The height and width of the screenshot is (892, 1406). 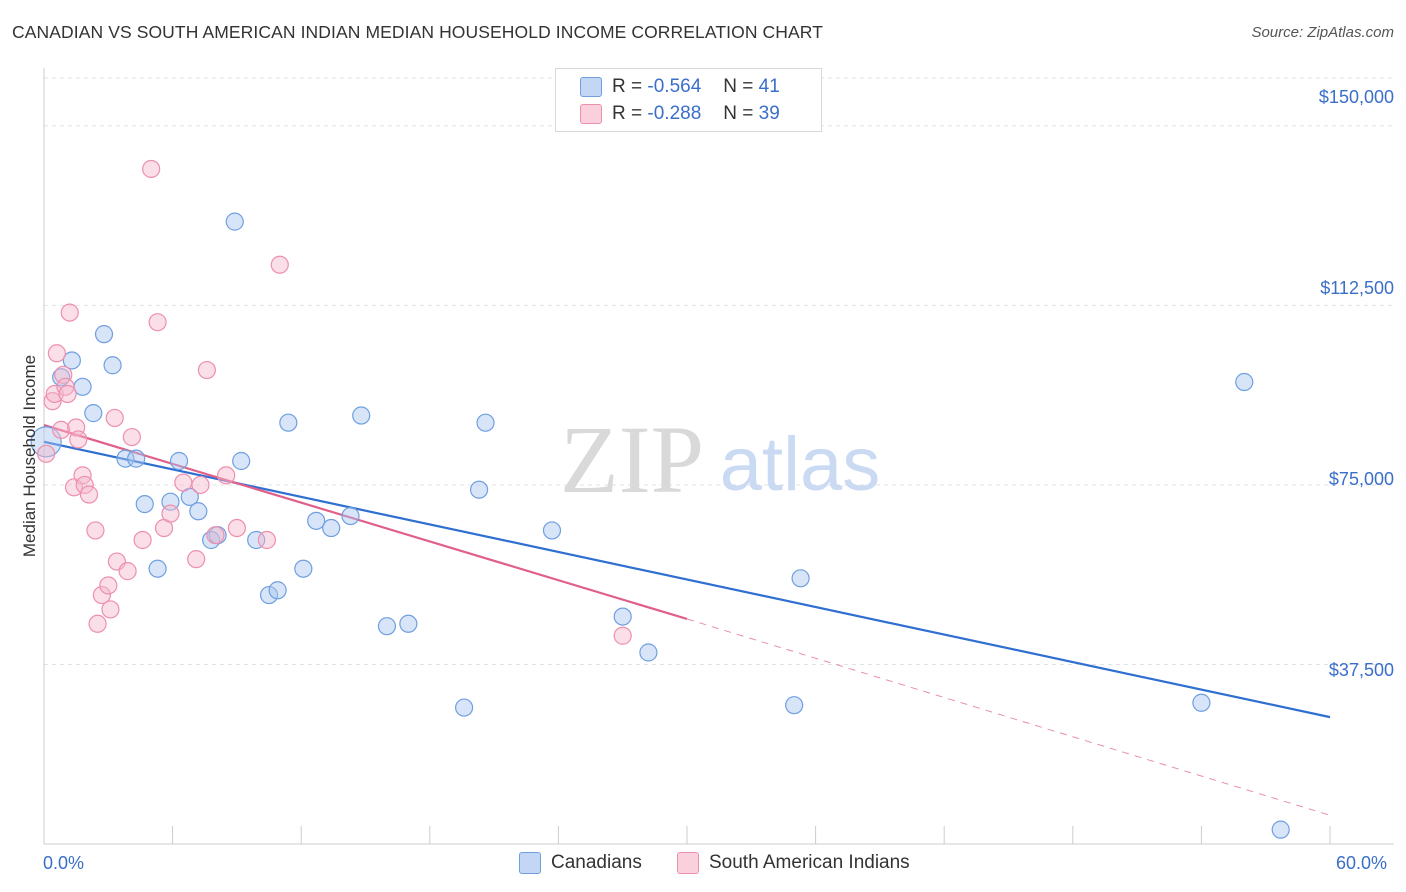 I want to click on series-legend: Canadians South American Indians, so click(x=703, y=865).